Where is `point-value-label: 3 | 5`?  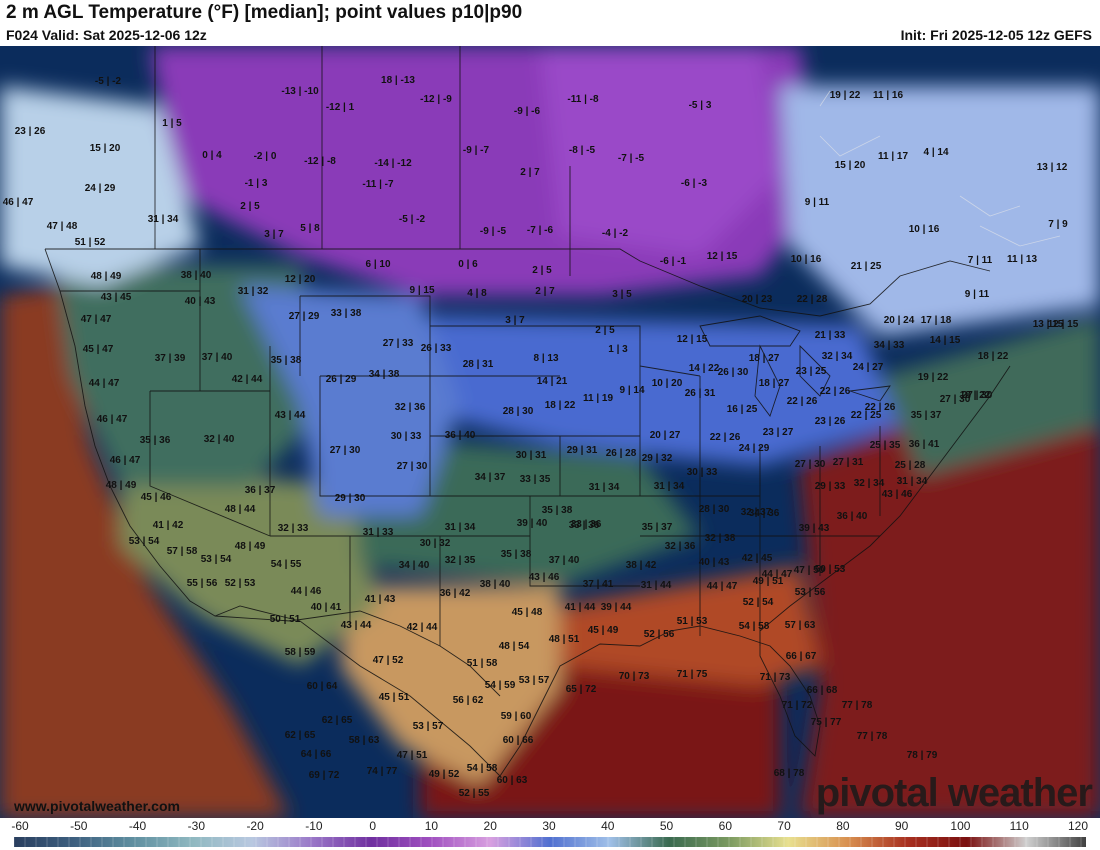
point-value-label: 3 | 5 is located at coordinates (622, 294).